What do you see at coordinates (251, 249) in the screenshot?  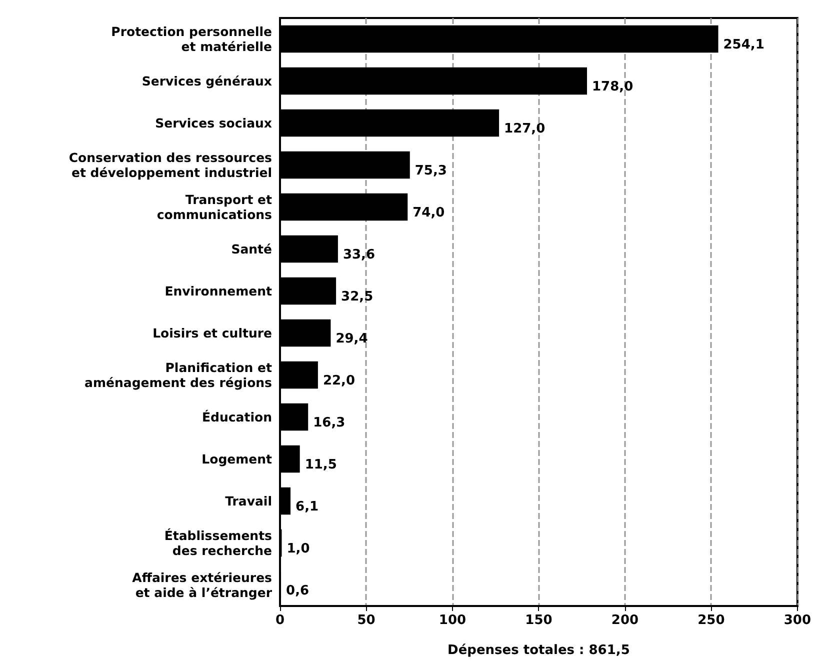 I see `y-tick-label: Santé` at bounding box center [251, 249].